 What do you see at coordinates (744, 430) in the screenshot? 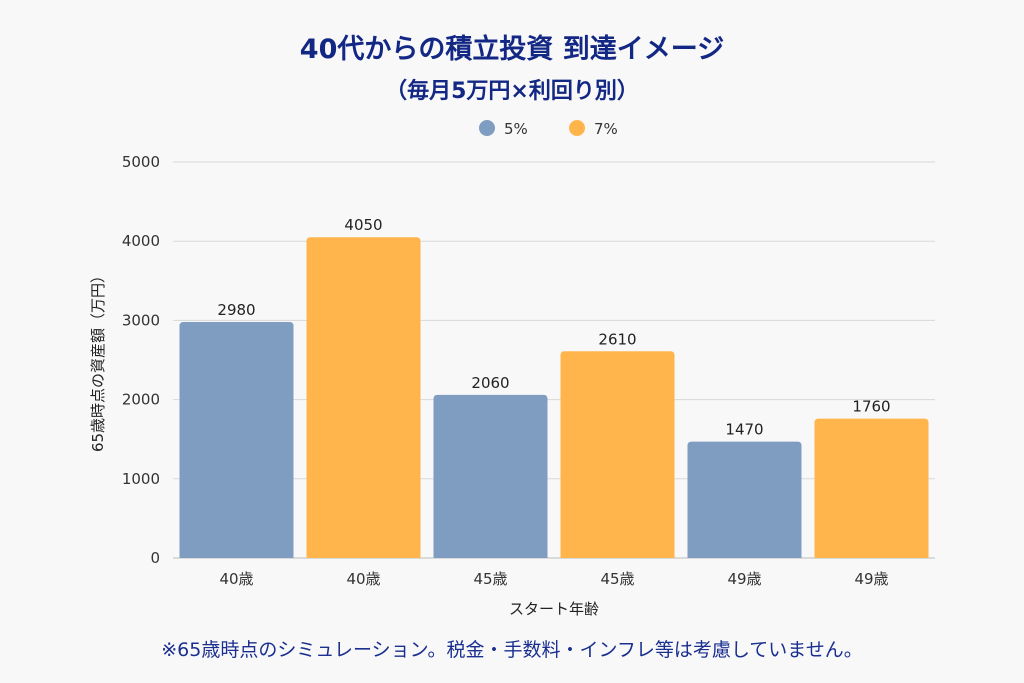
I see `data-label: 1470` at bounding box center [744, 430].